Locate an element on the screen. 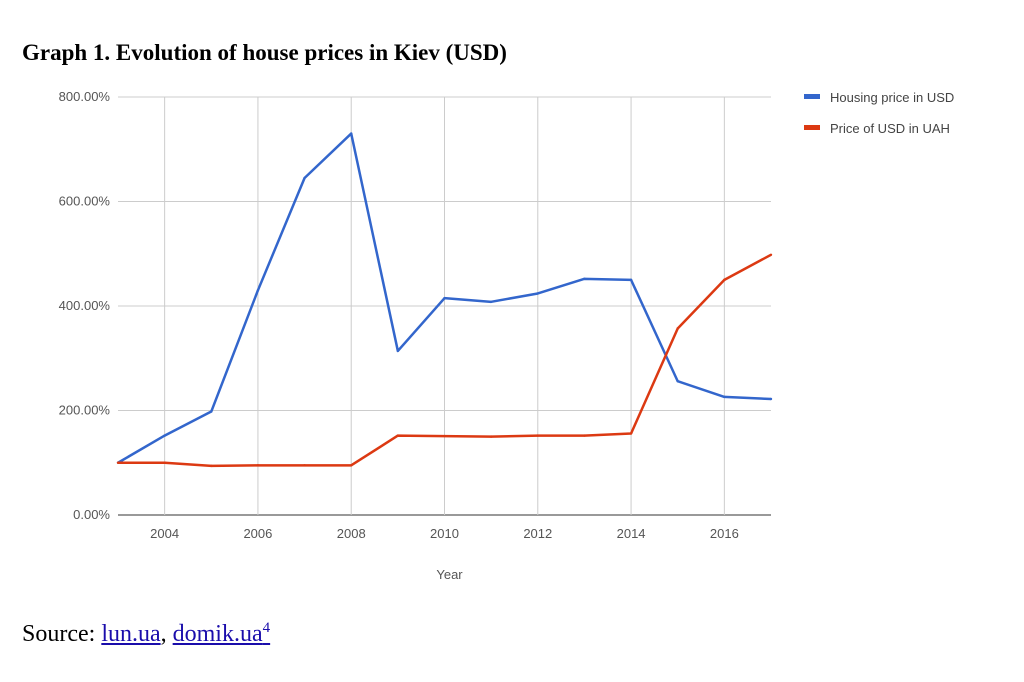 Image resolution: width=1024 pixels, height=682 pixels. y-axis-ticks: 0.00% 200.00% 400.00% 600.00% 800.00% is located at coordinates (85, 305).